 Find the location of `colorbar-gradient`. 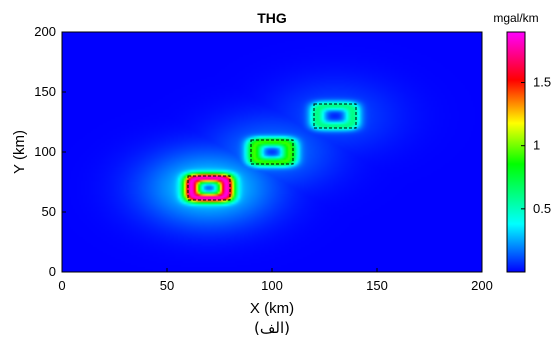

colorbar-gradient is located at coordinates (516, 152).